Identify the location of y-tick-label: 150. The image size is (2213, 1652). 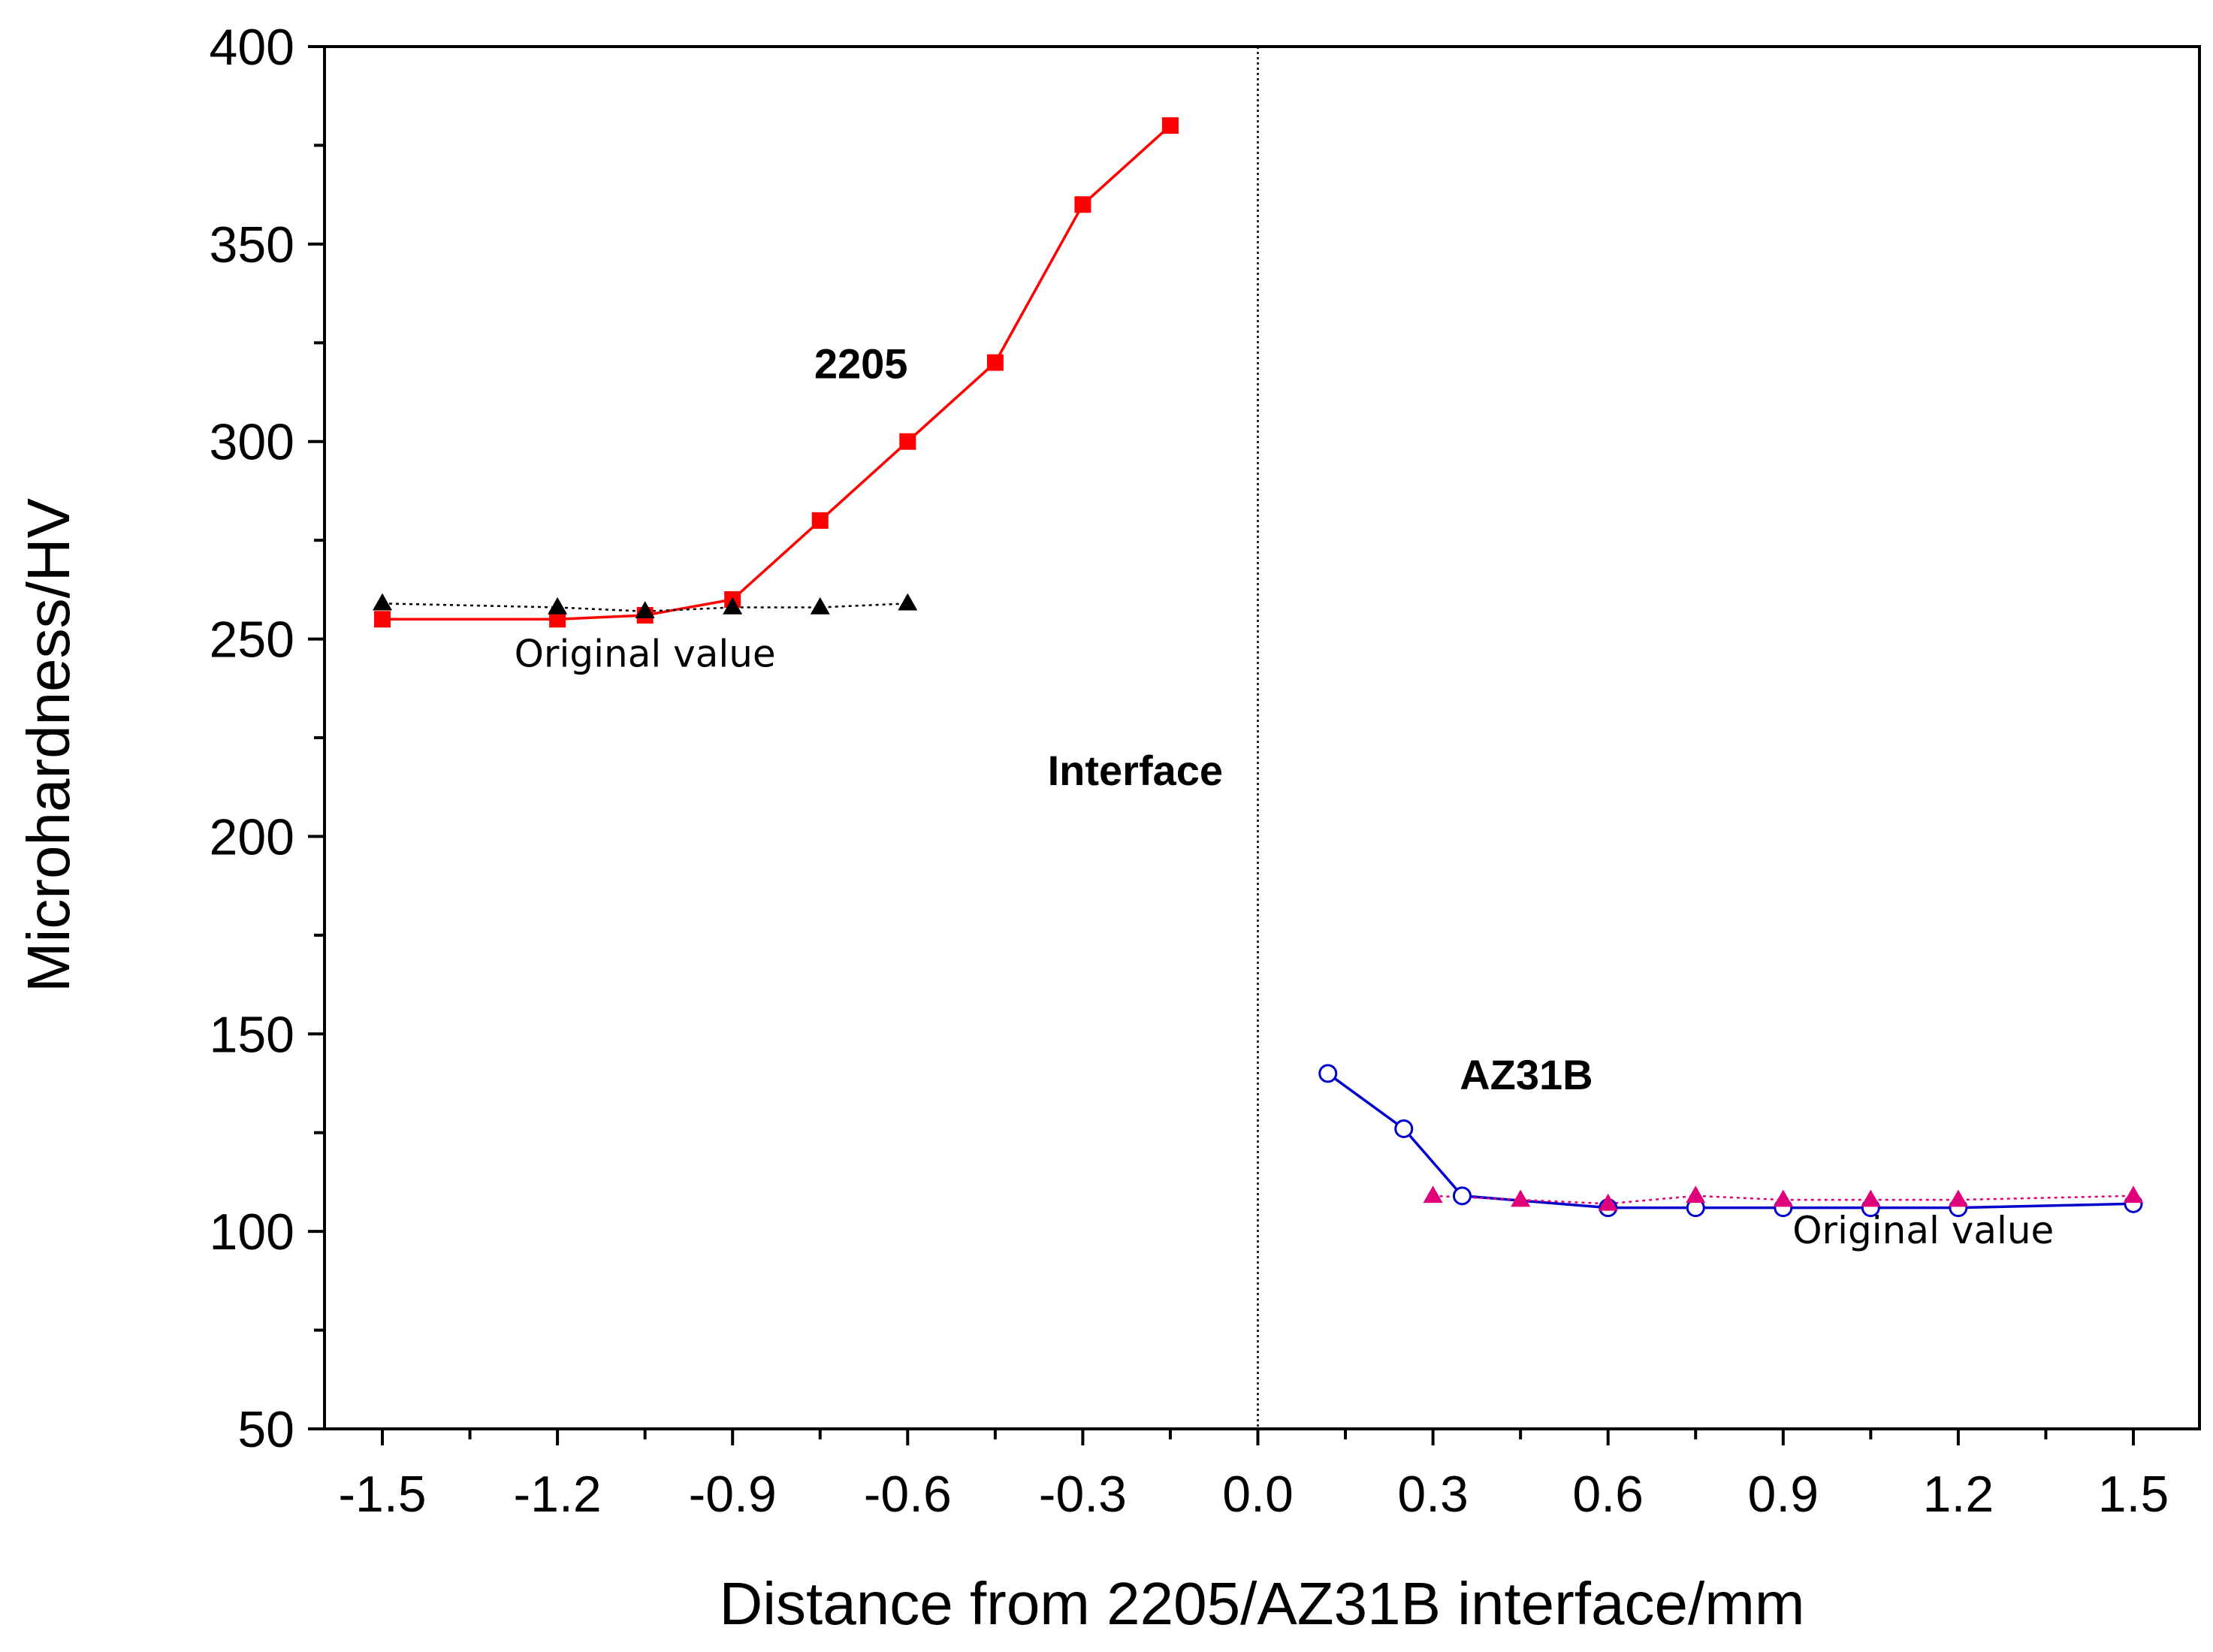
(252, 1034).